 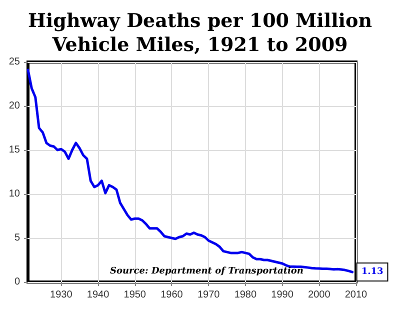 I want to click on chart-title: Highway Deaths per 100 Million Vehicle Miles, 1921 to 2009, so click(x=200, y=33).